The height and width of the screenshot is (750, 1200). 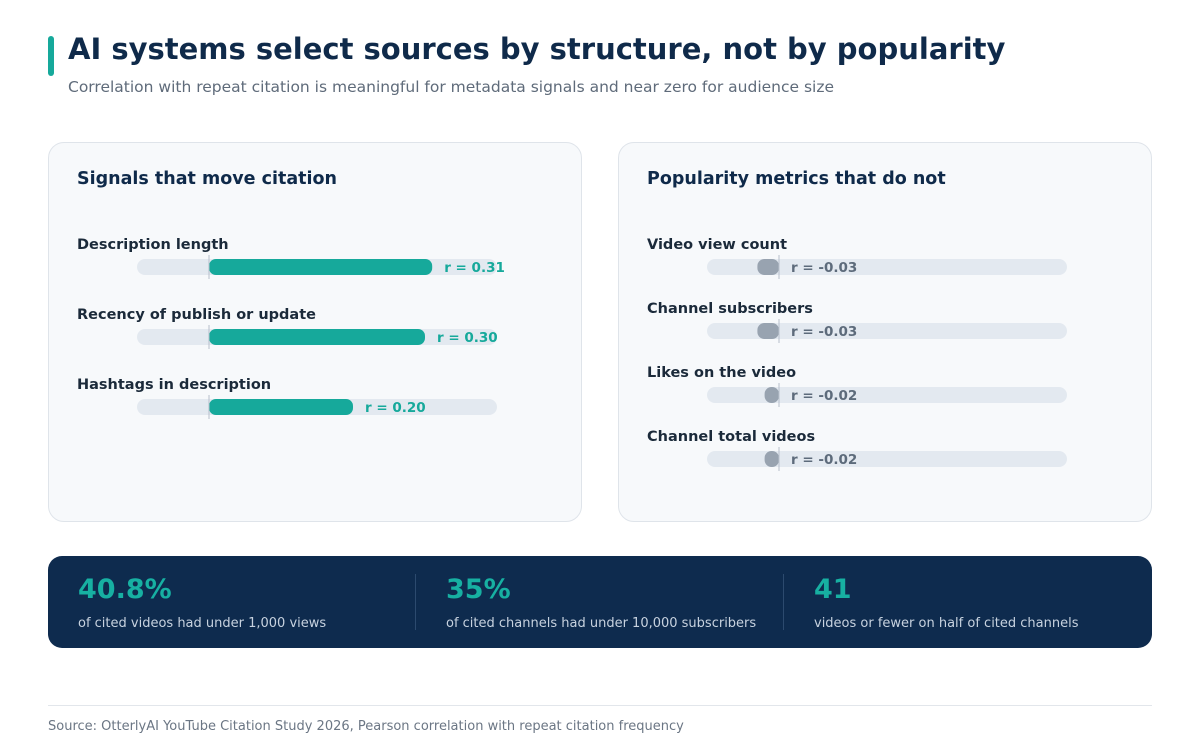 What do you see at coordinates (730, 309) in the screenshot?
I see `category-label: Channel subscribers` at bounding box center [730, 309].